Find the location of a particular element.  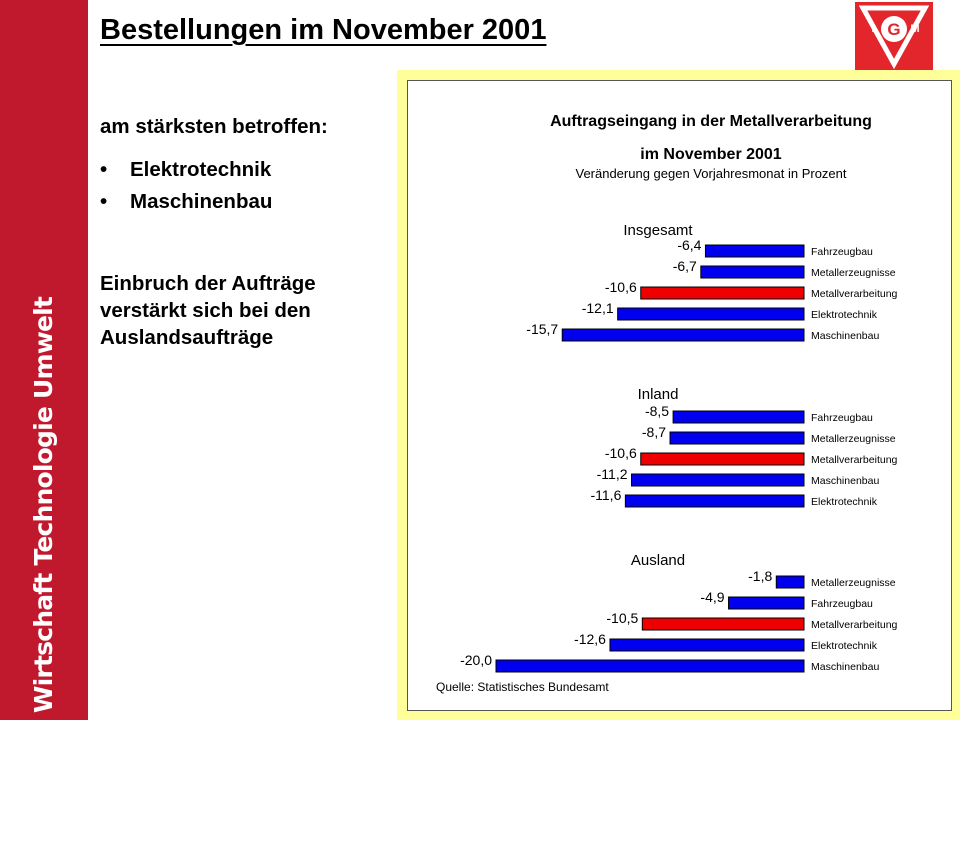

chart-title-line2: im November 2001 is located at coordinates (711, 154).